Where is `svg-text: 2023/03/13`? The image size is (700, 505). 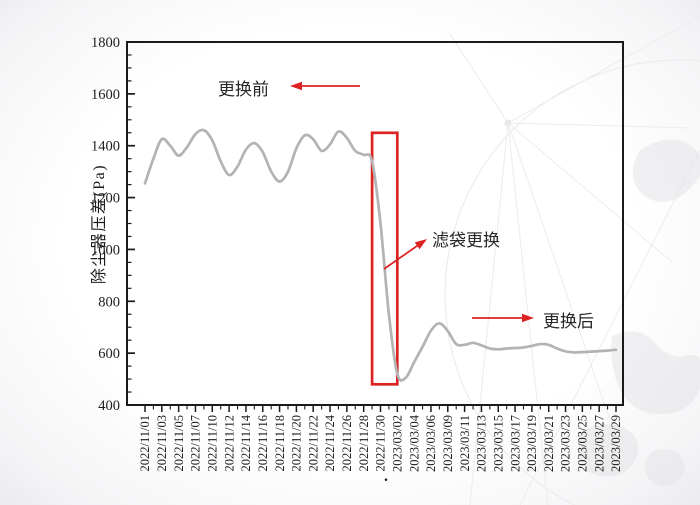
svg-text: 2023/03/13 is located at coordinates (482, 443).